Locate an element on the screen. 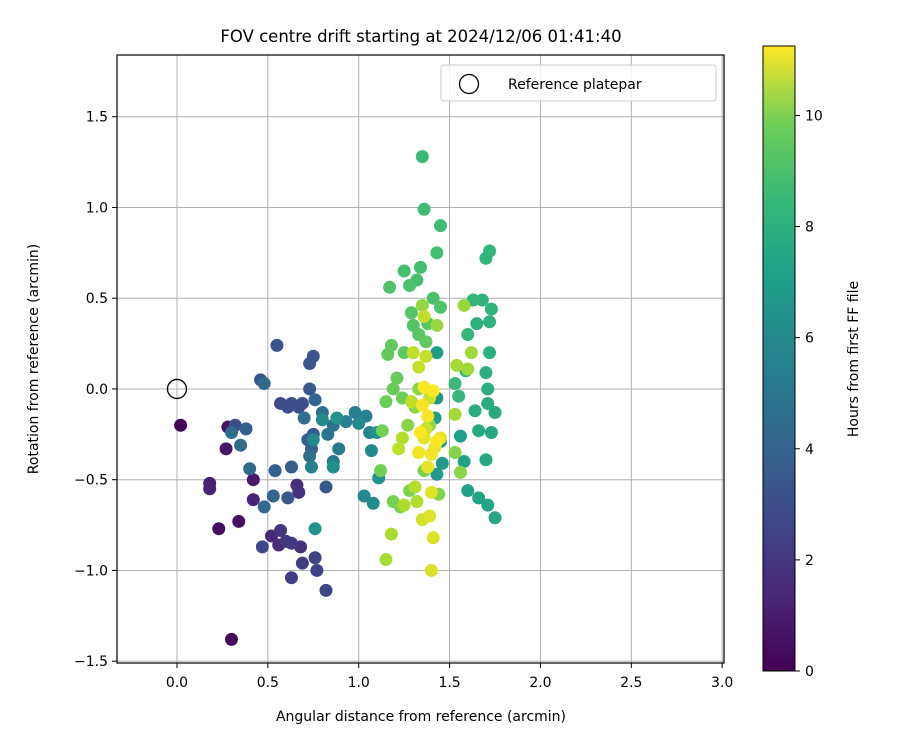 The image size is (900, 750). x-tick-label: 1.5 is located at coordinates (449, 683).